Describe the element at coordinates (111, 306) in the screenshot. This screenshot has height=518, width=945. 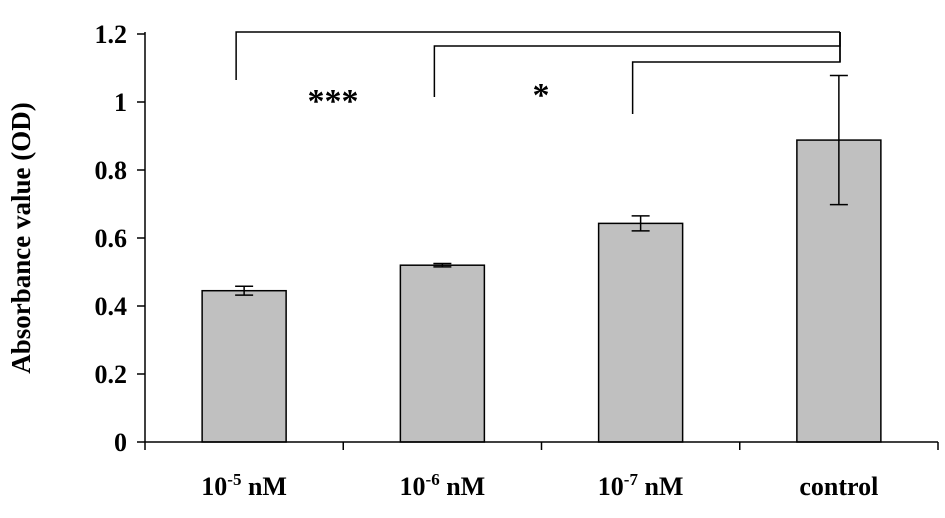
I see `y-tick-label-2: 0.4` at that location.